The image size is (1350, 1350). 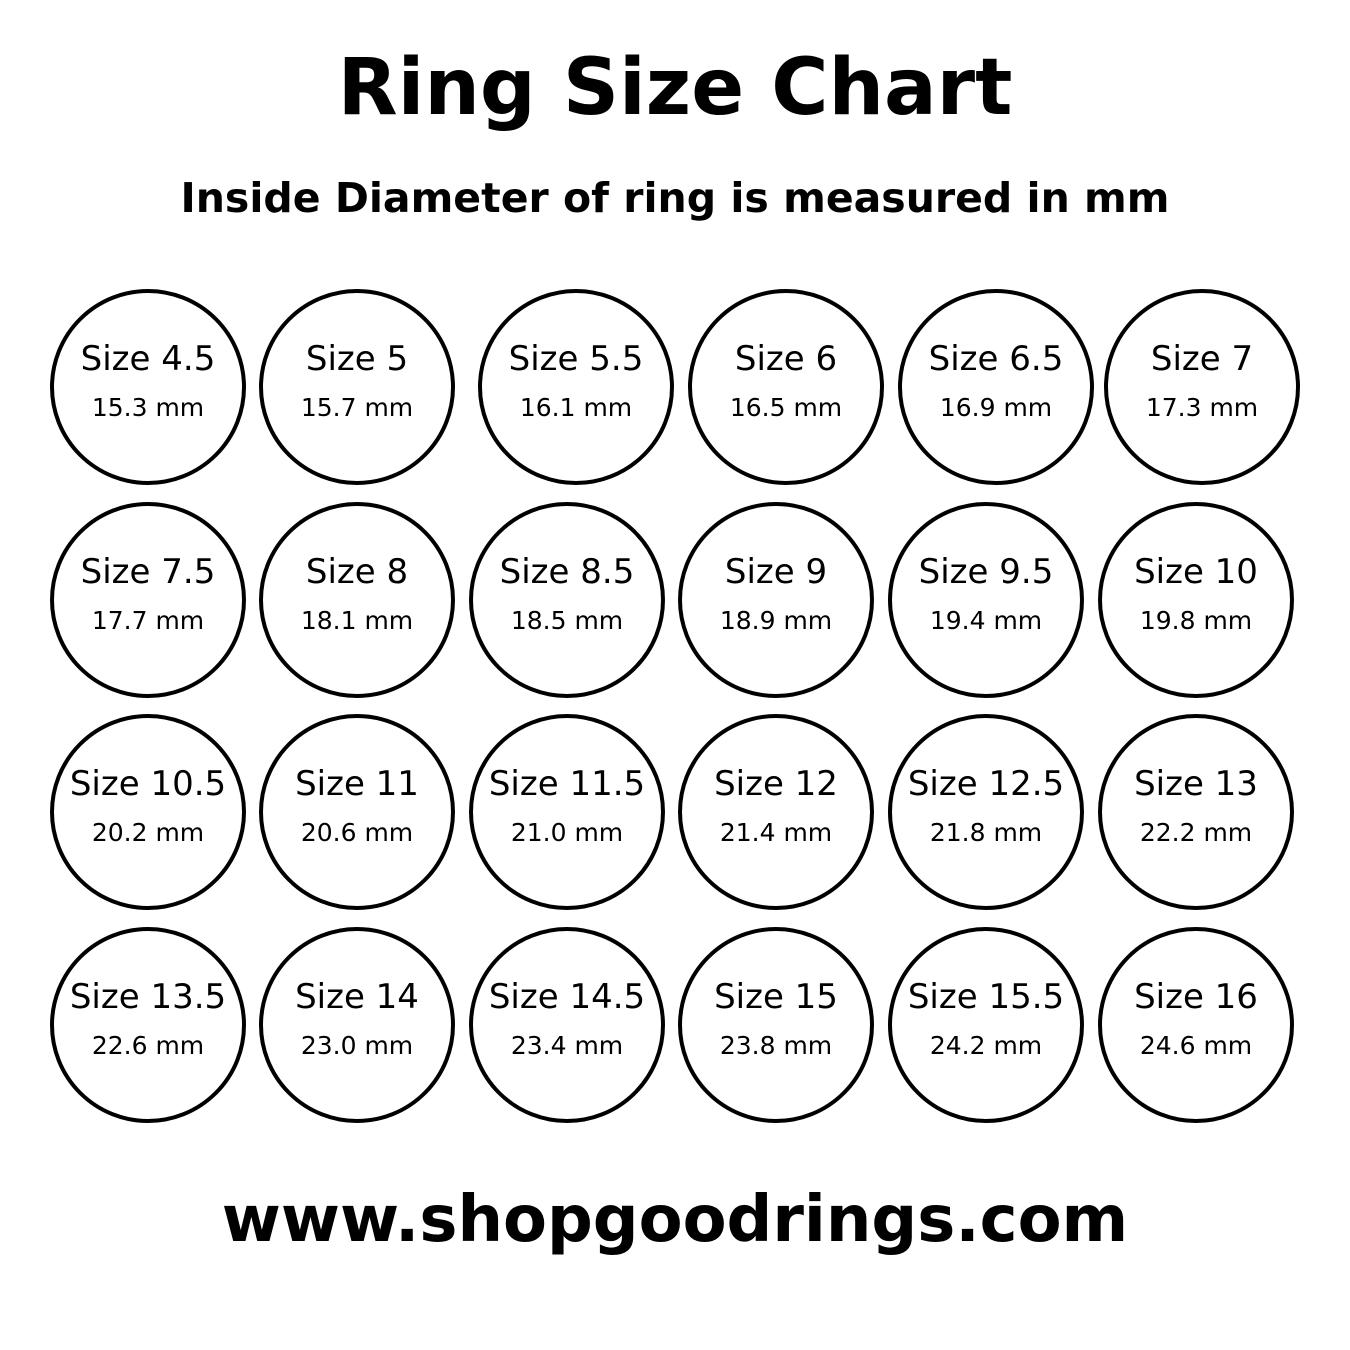 What do you see at coordinates (357, 387) in the screenshot?
I see `ring-size-circle: Size 5 15.7 mm` at bounding box center [357, 387].